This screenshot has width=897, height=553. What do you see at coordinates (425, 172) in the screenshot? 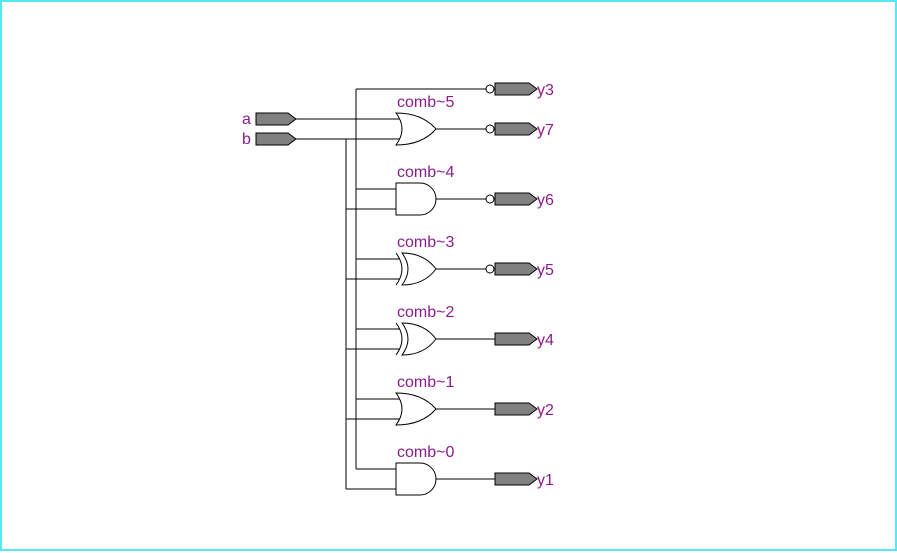
I see `gate-label-comb-4: comb~4` at bounding box center [425, 172].